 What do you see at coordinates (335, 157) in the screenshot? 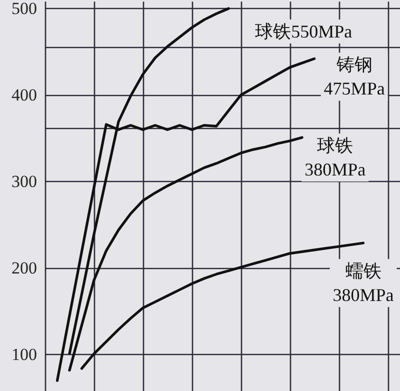
I see `series-label: 球铁 380MPa` at bounding box center [335, 157].